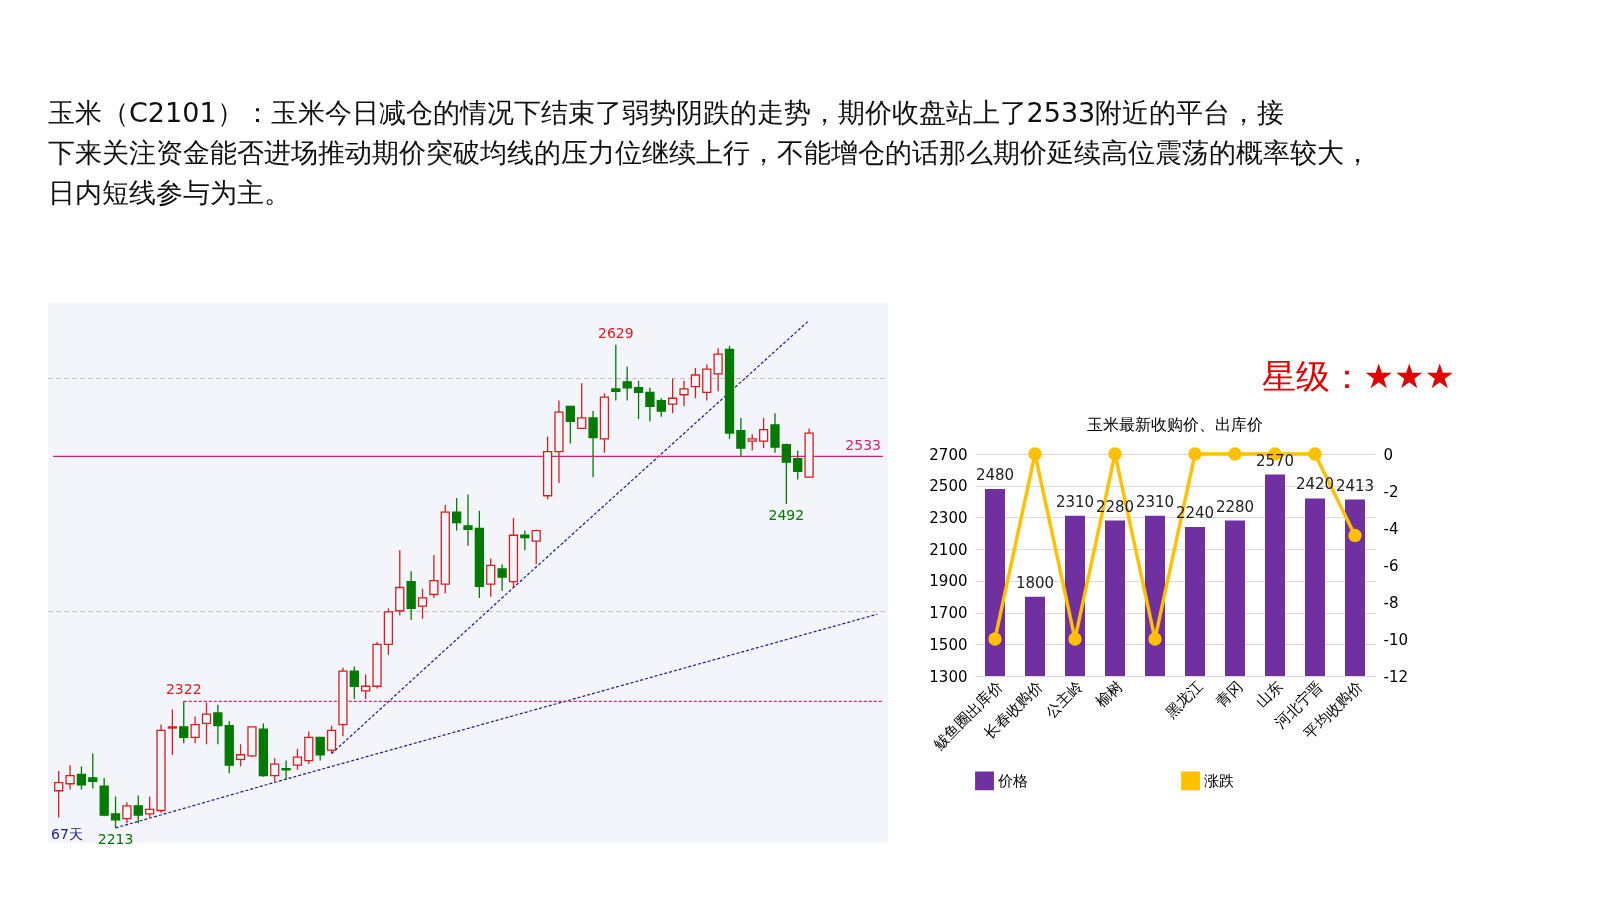 This screenshot has height=900, width=1600. Describe the element at coordinates (948, 613) in the screenshot. I see `y-tick-label: 1700` at that location.